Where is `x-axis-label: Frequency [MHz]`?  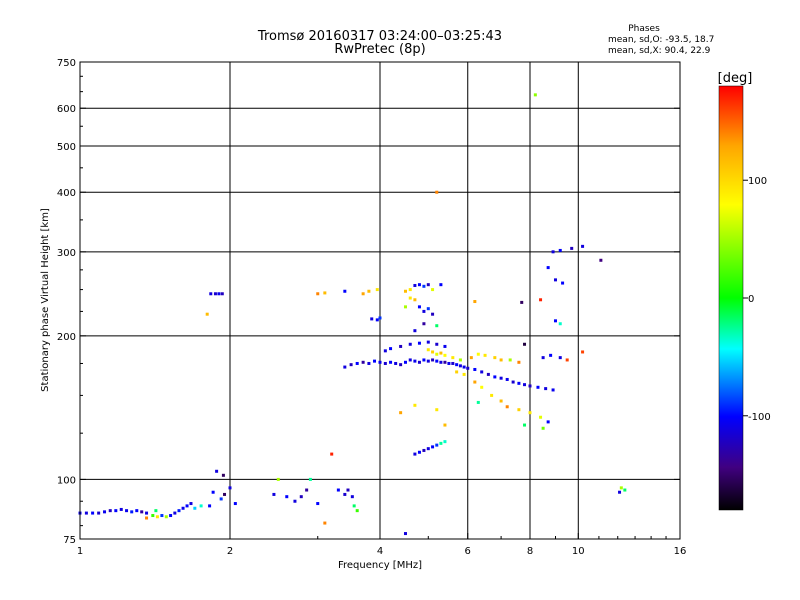 x-axis-label: Frequency [MHz] is located at coordinates (380, 565).